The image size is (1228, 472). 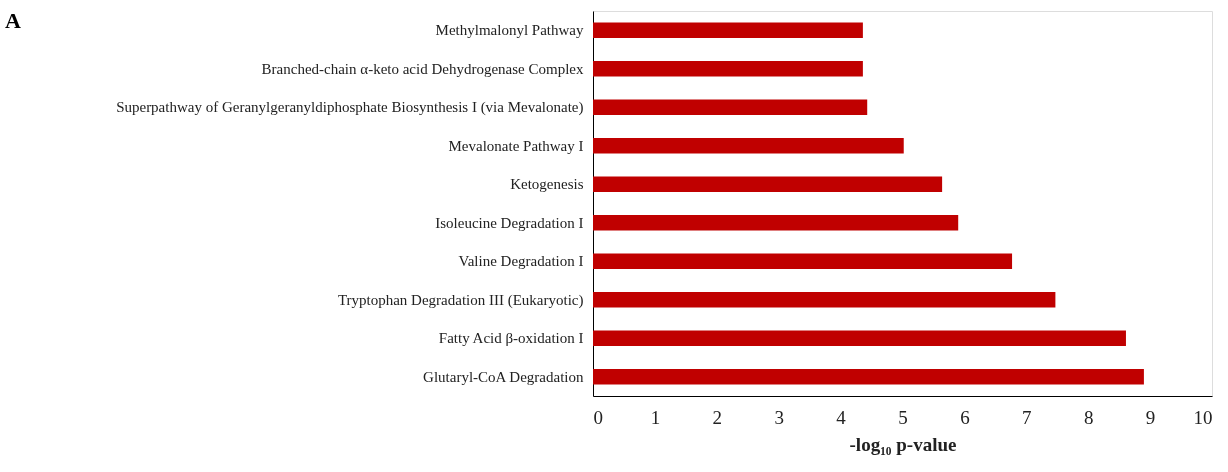 What do you see at coordinates (509, 222) in the screenshot?
I see `y-tick-label: Isoleucine Degradation I` at bounding box center [509, 222].